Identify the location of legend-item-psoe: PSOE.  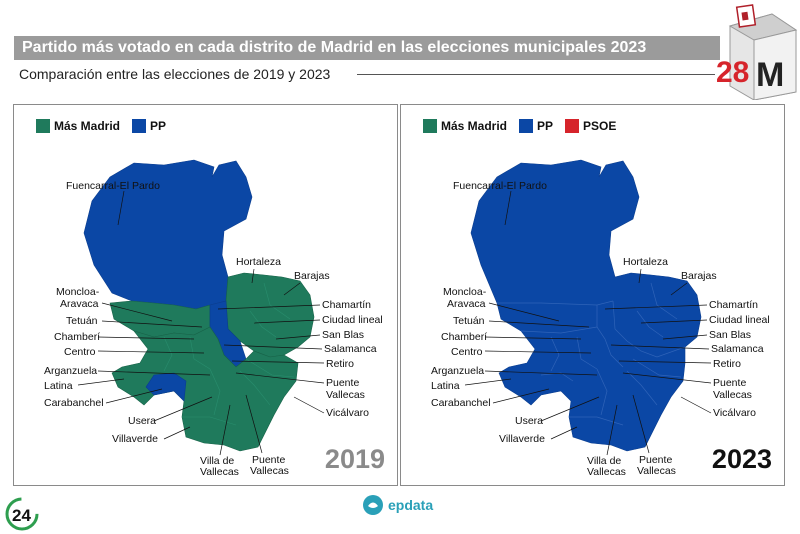
(590, 126).